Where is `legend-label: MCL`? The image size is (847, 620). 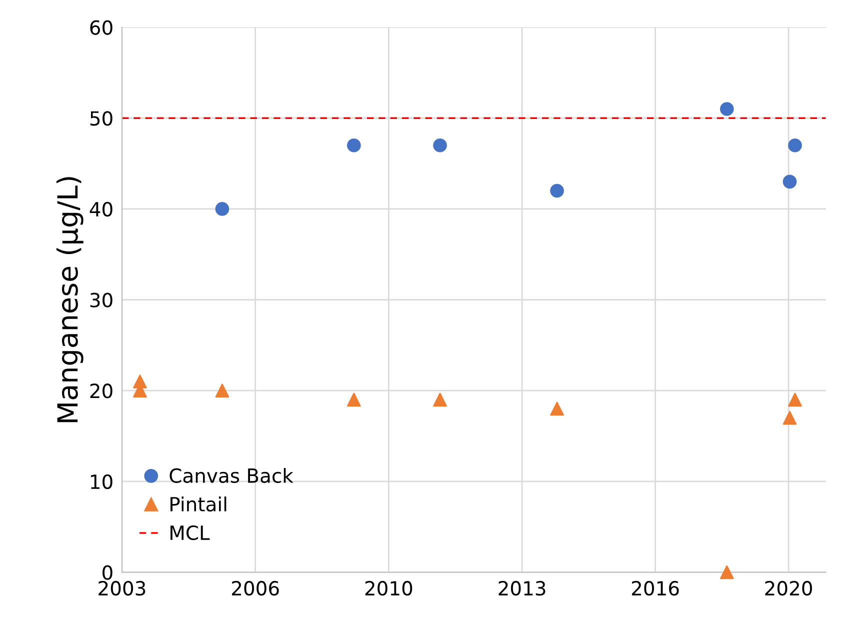 legend-label: MCL is located at coordinates (190, 532).